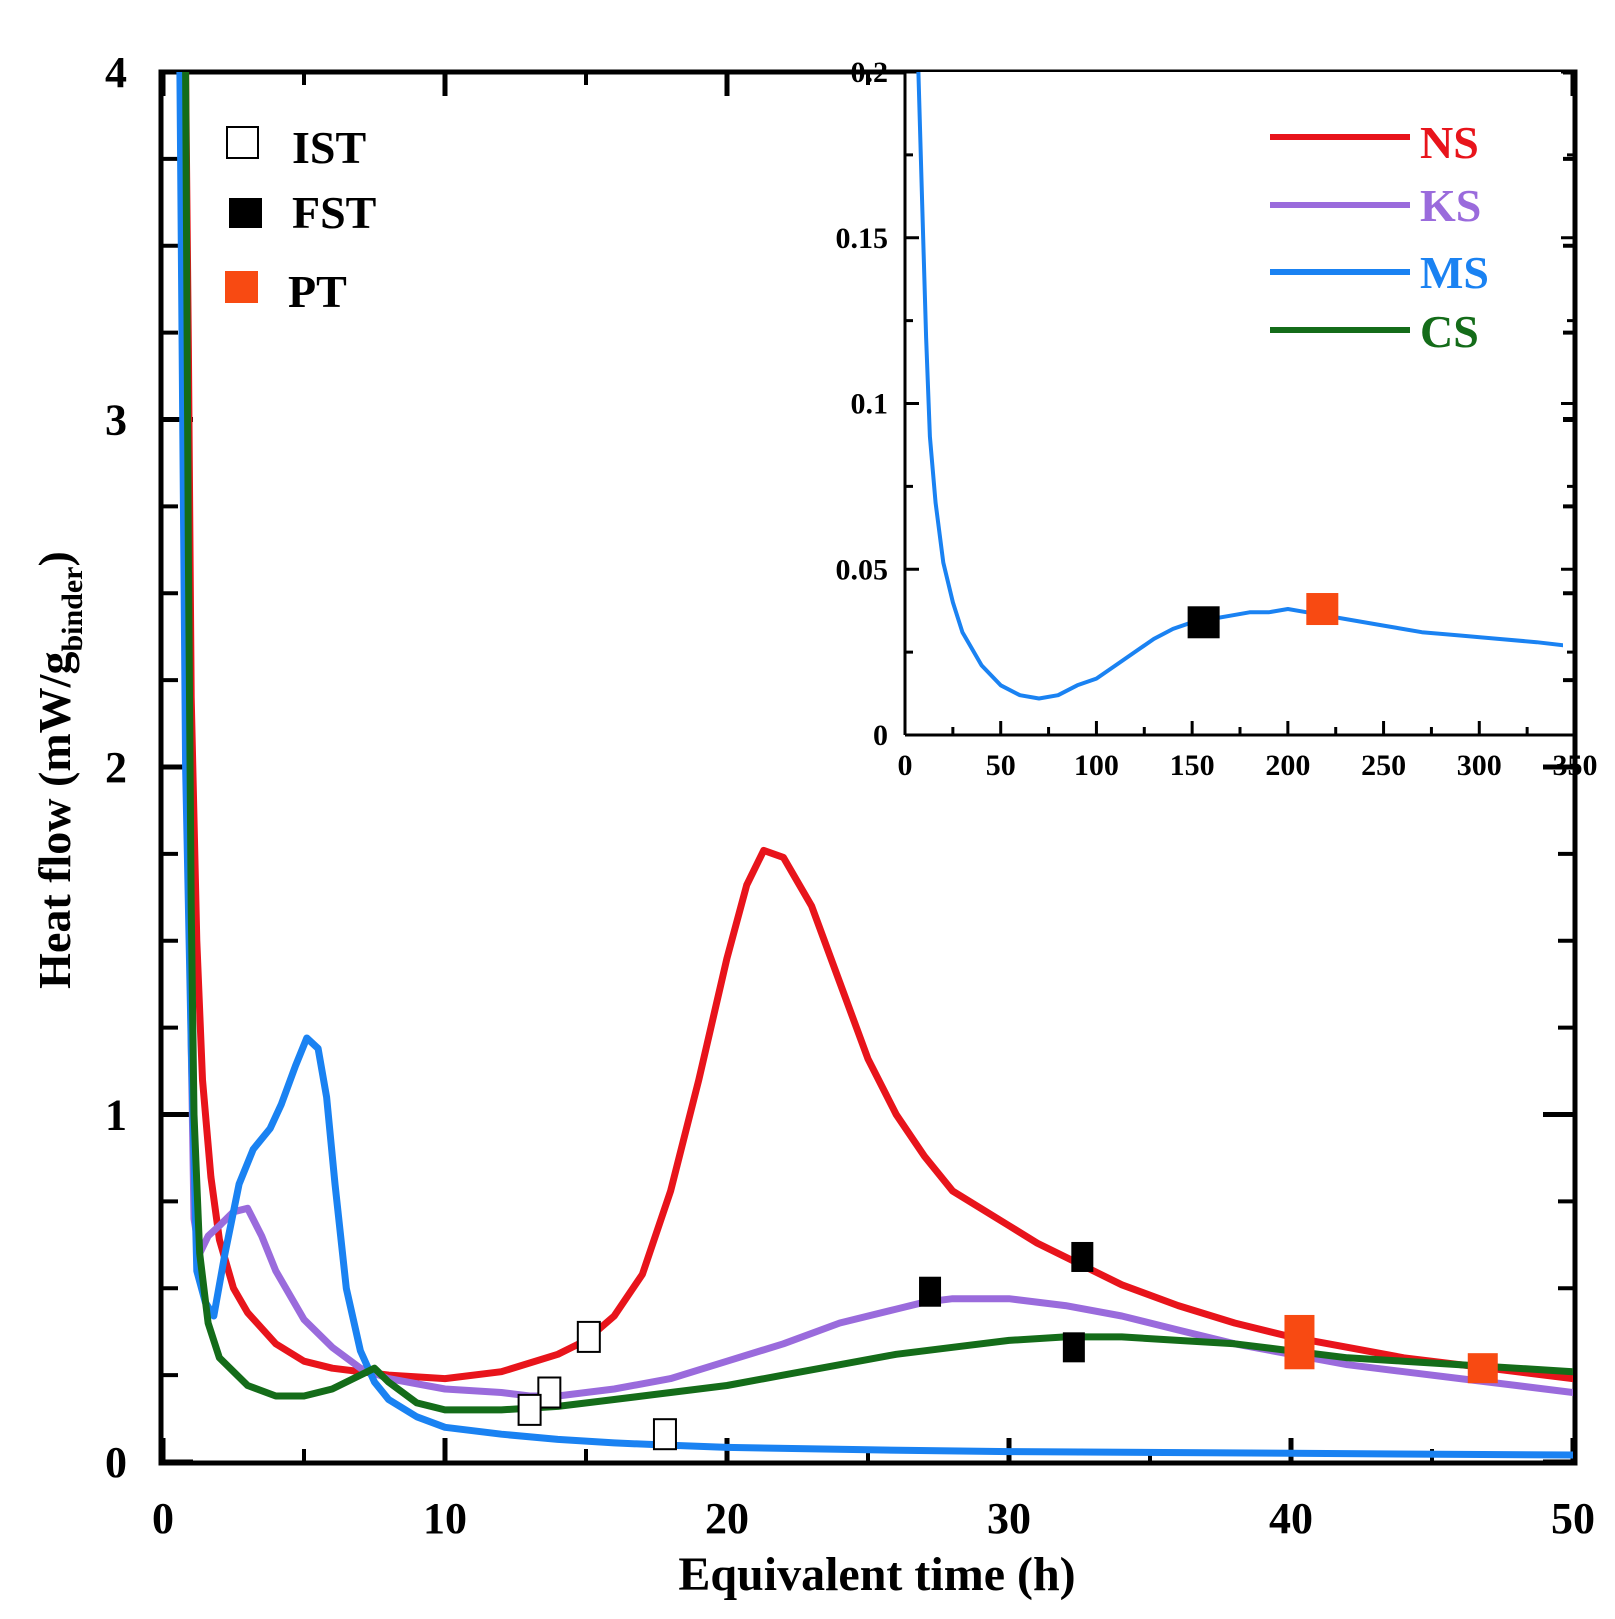 This screenshot has width=1615, height=1619. I want to click on inset-x-tick-label: 50, so click(1001, 765).